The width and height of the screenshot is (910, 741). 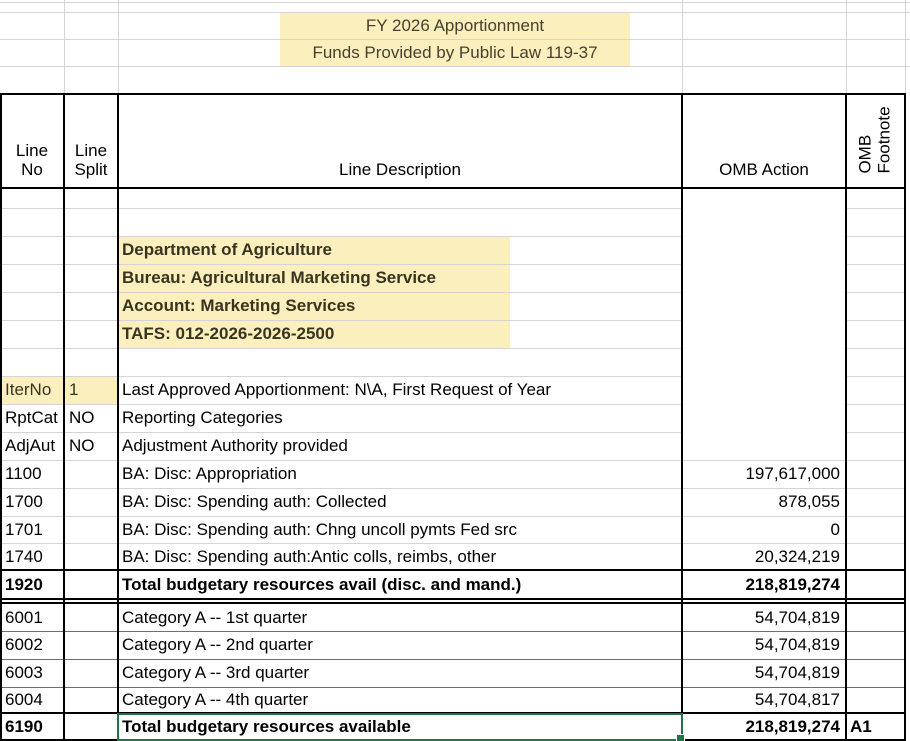 What do you see at coordinates (31, 417) in the screenshot?
I see `rptcat-label-cell: RptCat` at bounding box center [31, 417].